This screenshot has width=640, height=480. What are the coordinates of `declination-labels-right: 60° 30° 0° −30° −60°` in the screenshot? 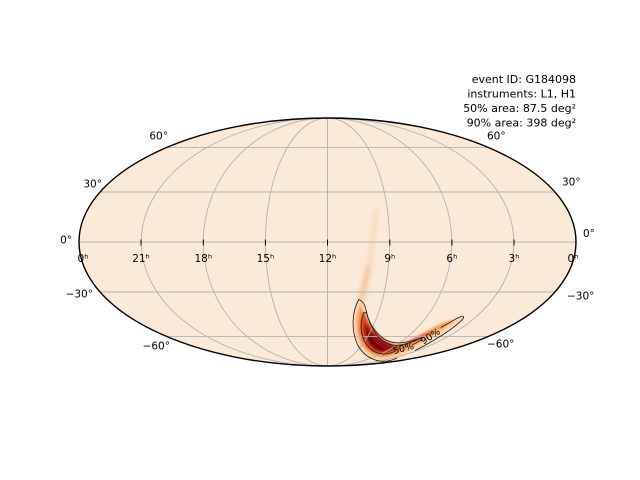 It's located at (541, 241).